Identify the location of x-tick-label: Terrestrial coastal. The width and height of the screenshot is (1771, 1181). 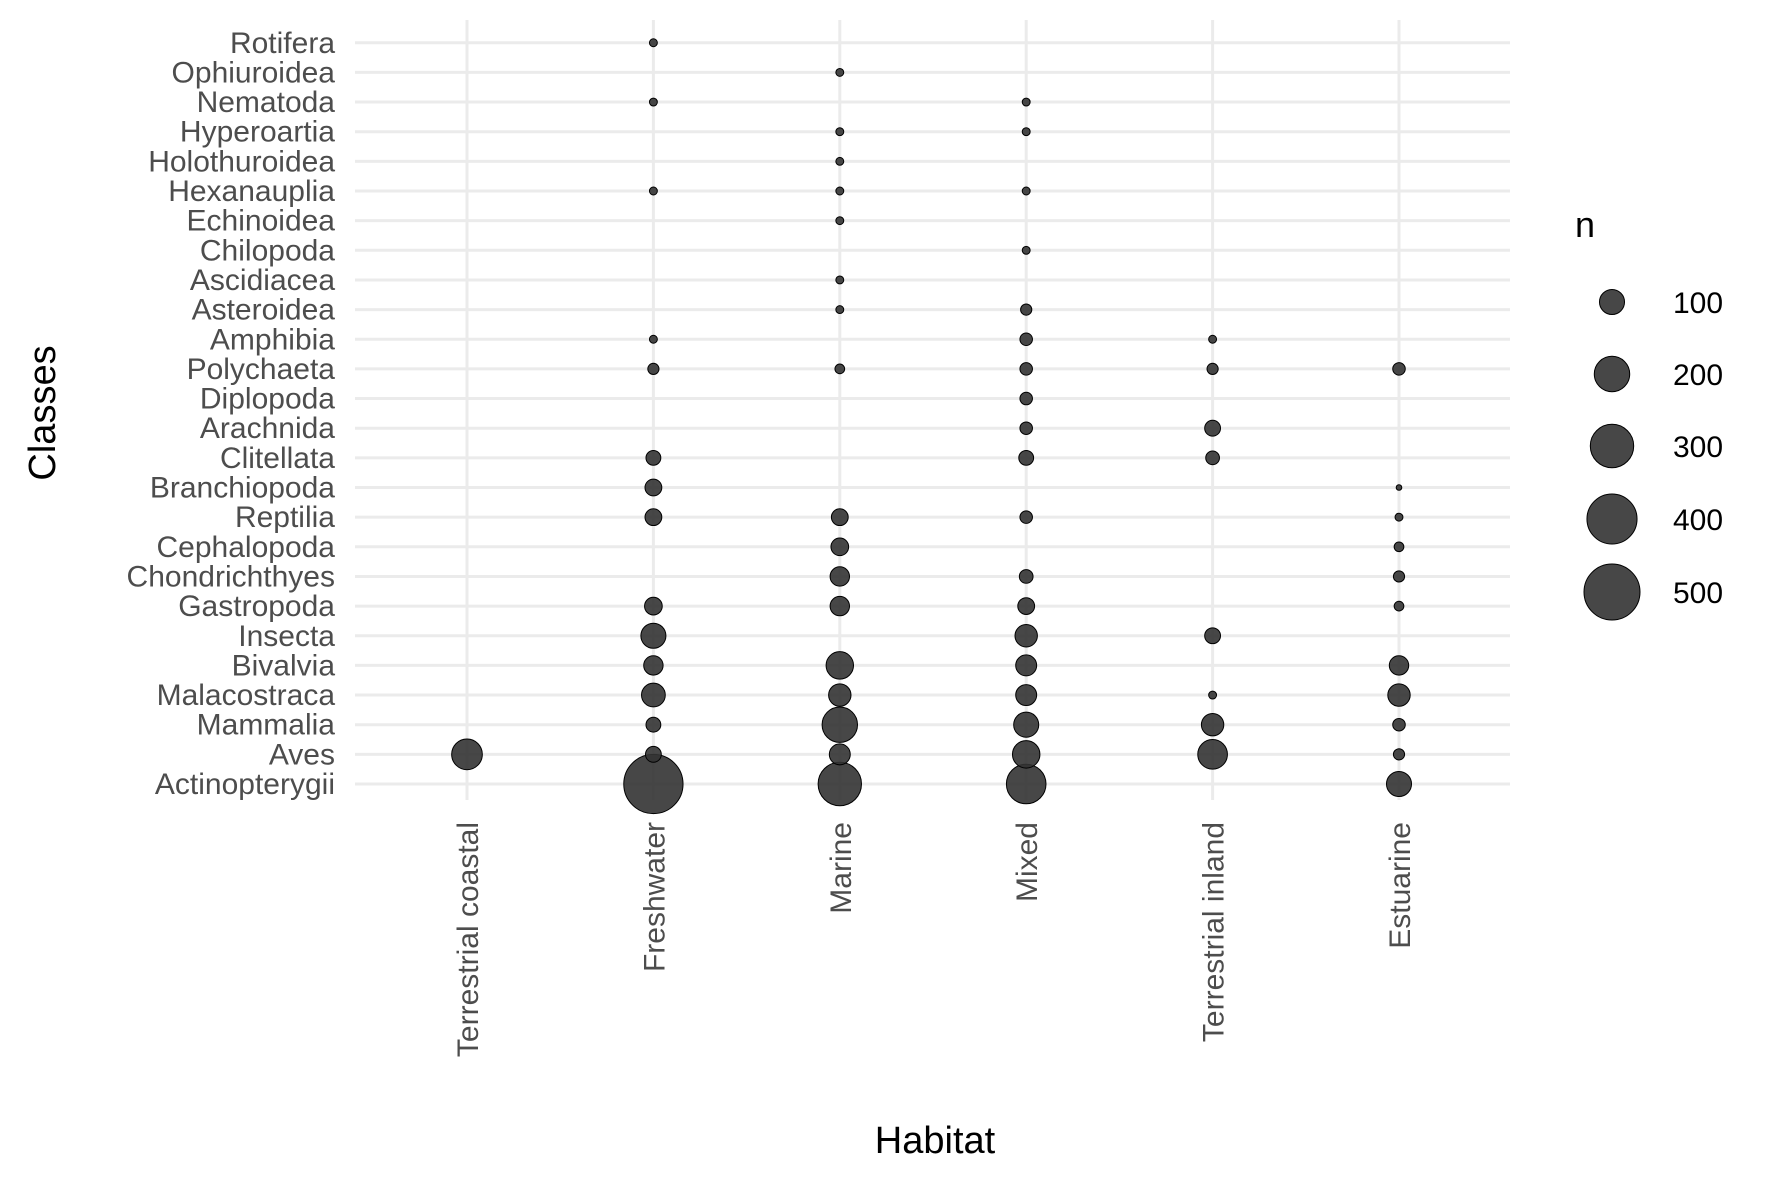
(468, 939).